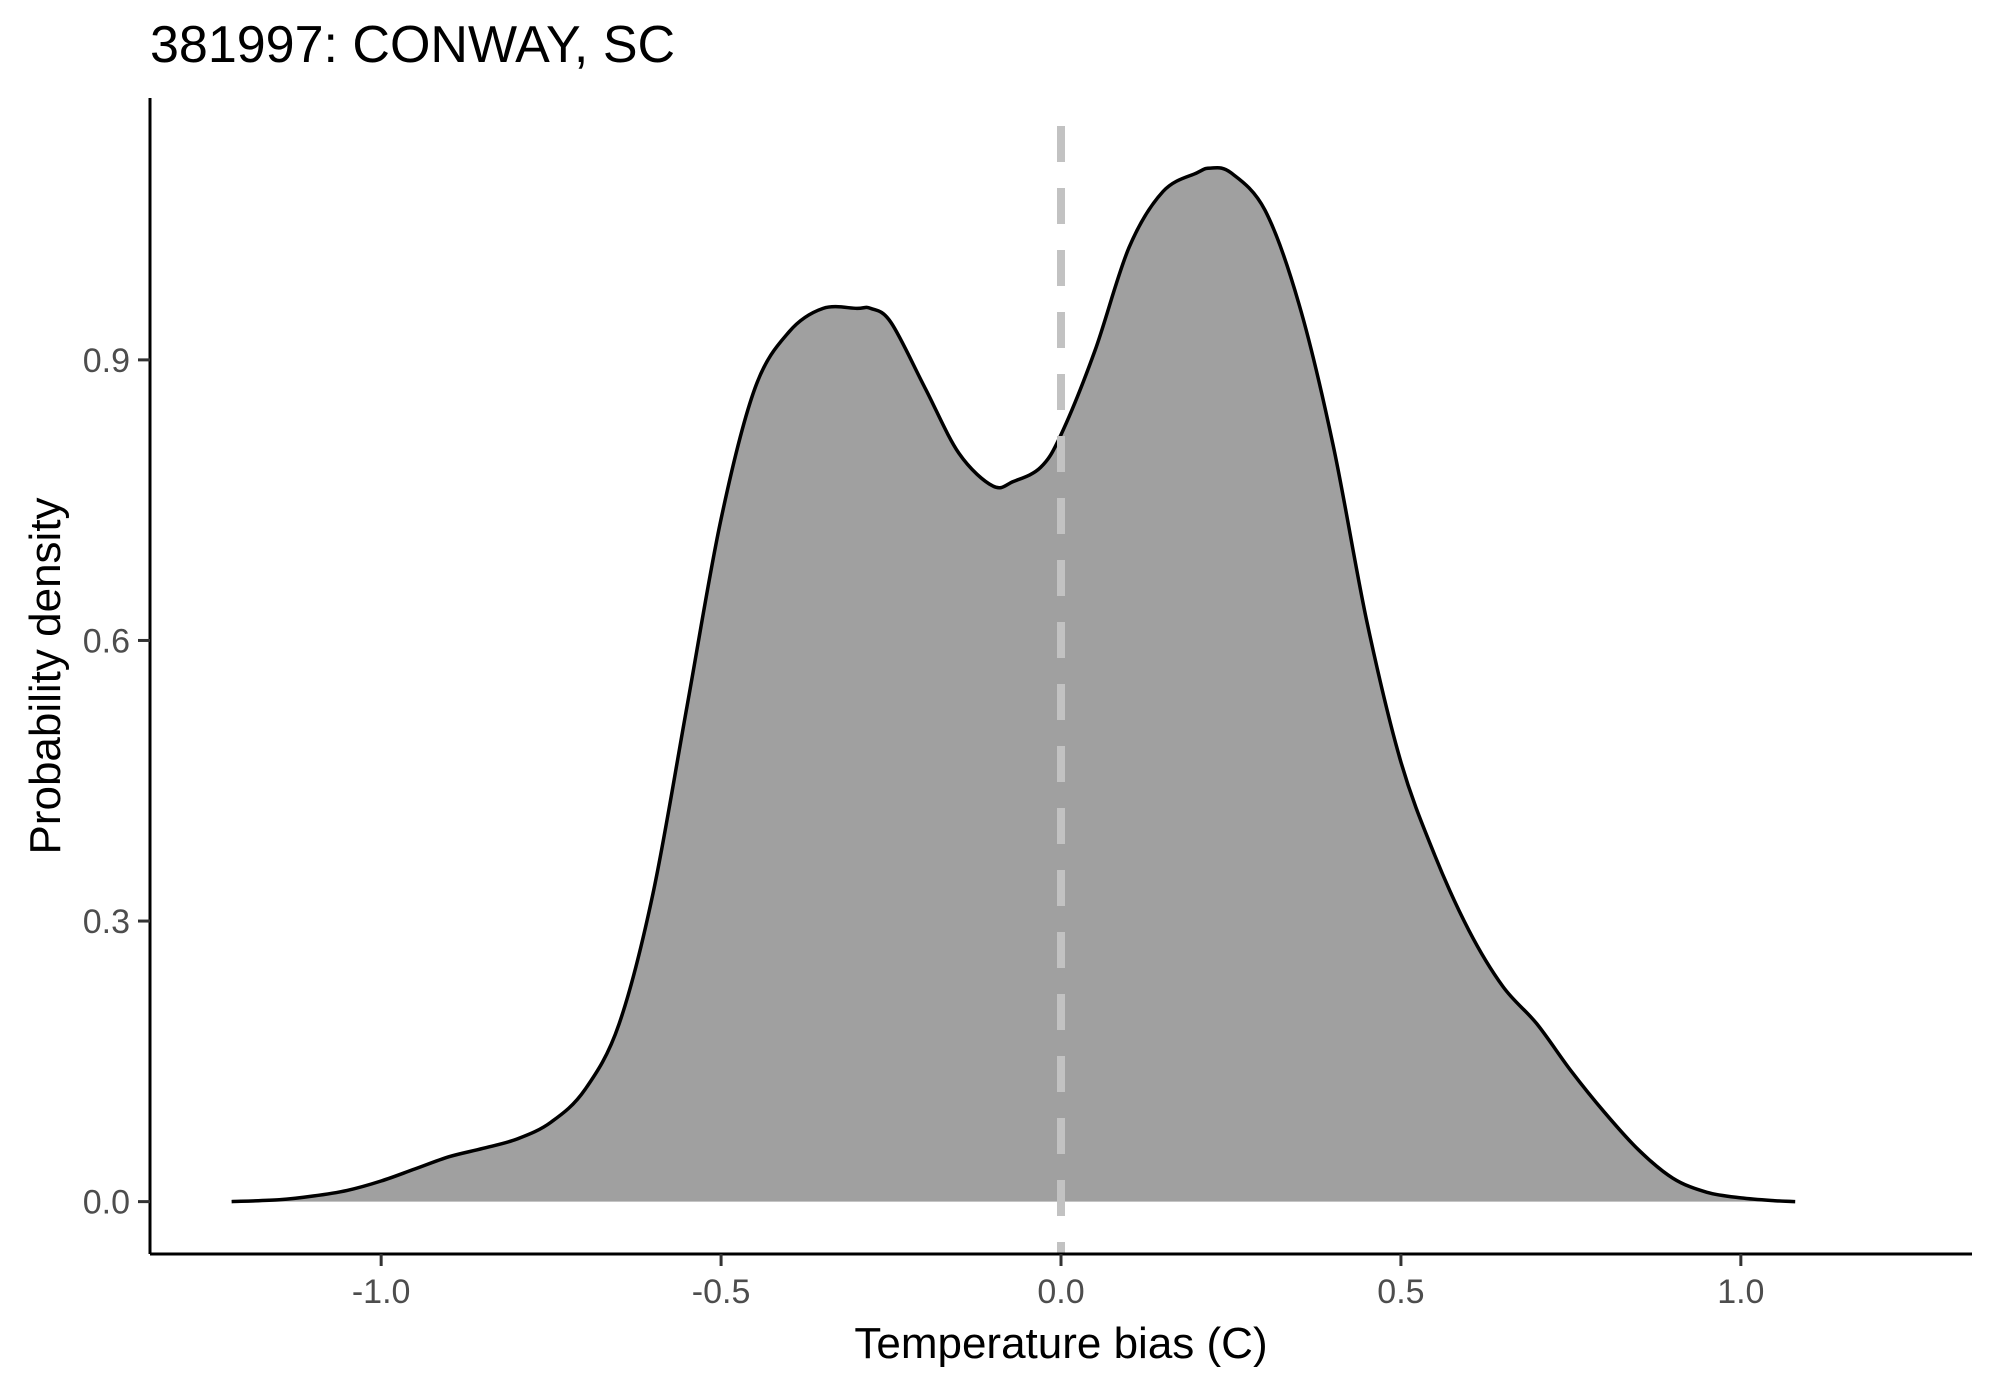 This screenshot has height=1384, width=1990. I want to click on x-tick-label: 0.5, so click(1400, 1292).